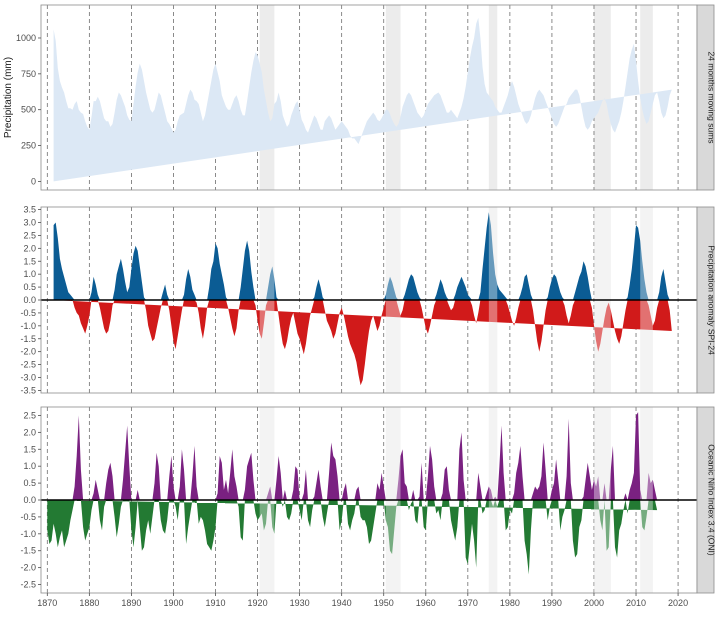 This screenshot has height=622, width=720. I want to click on y-tick-label: 3.5, so click(29, 210).